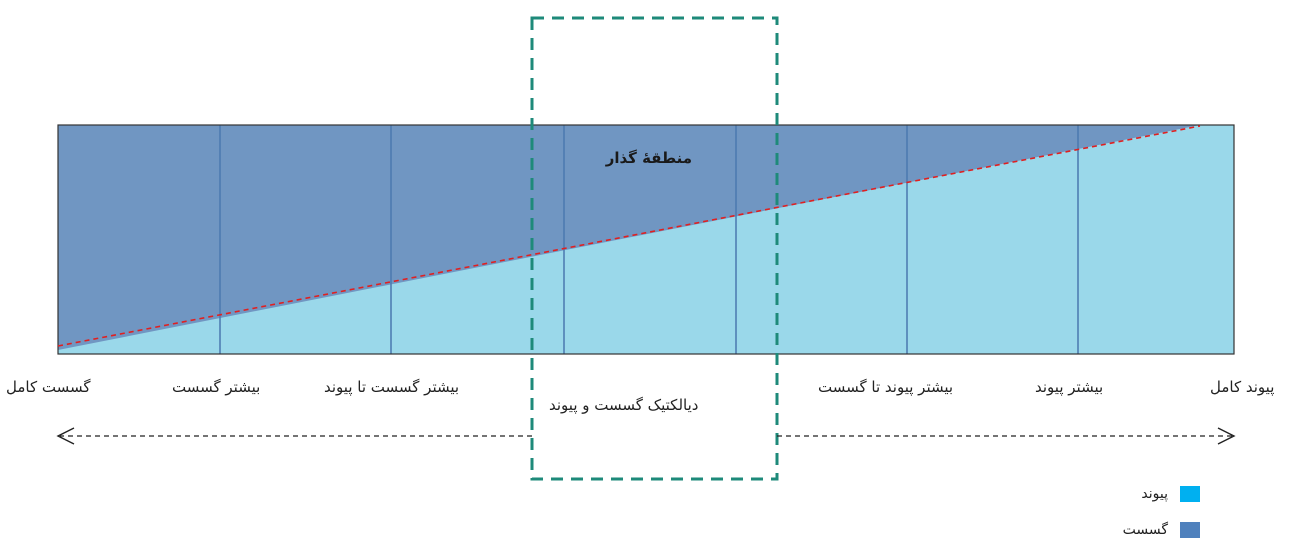  I want to click on legend-item-gosast: گسست, so click(1149, 530).